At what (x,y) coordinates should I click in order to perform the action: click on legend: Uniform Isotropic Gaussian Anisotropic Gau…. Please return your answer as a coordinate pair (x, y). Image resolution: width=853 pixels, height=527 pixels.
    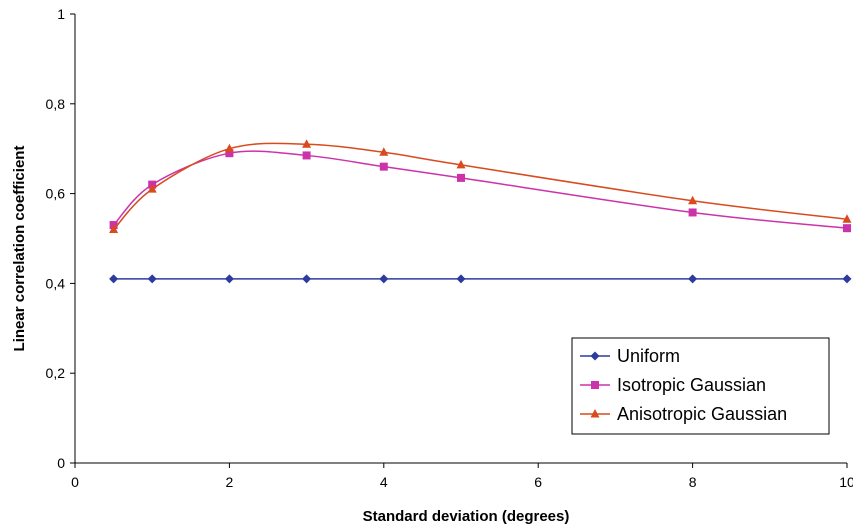
    Looking at the image, I should click on (700, 386).